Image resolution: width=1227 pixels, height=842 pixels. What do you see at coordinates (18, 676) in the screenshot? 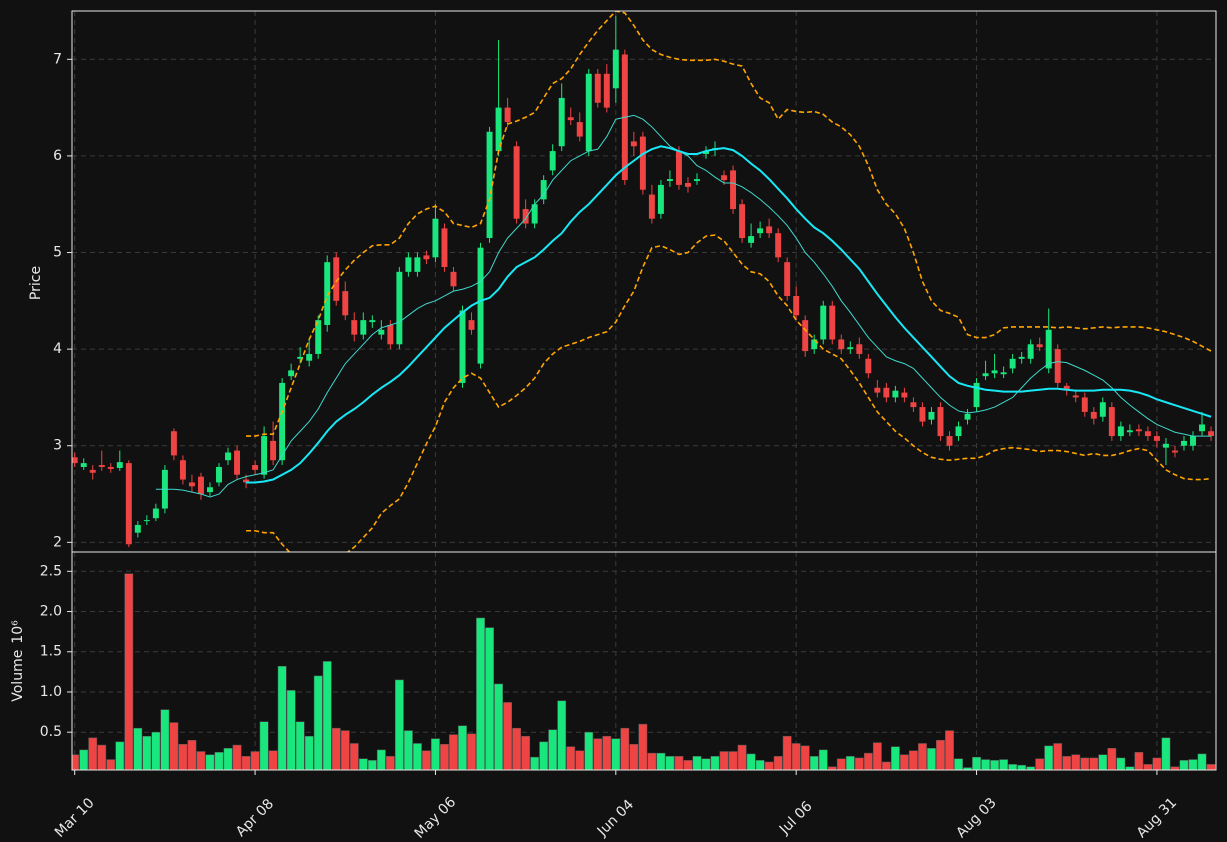
I see `volume-label: Volume` at bounding box center [18, 676].